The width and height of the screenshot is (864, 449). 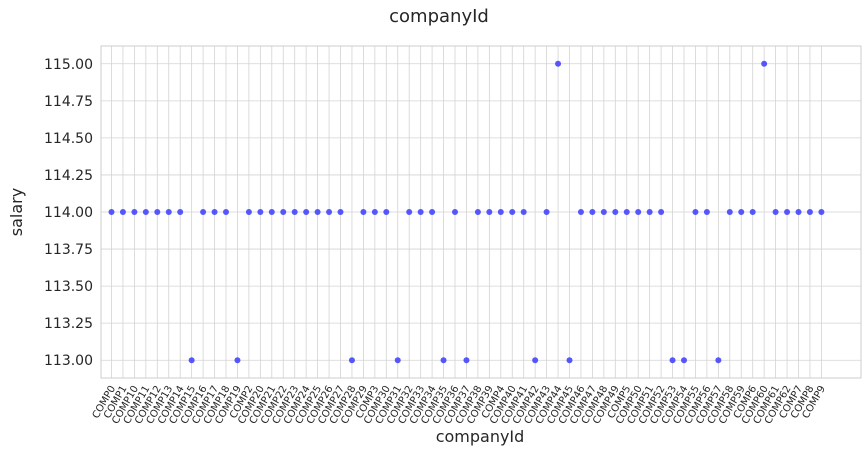 I want to click on y-tick-label: 115.00, so click(x=68, y=65).